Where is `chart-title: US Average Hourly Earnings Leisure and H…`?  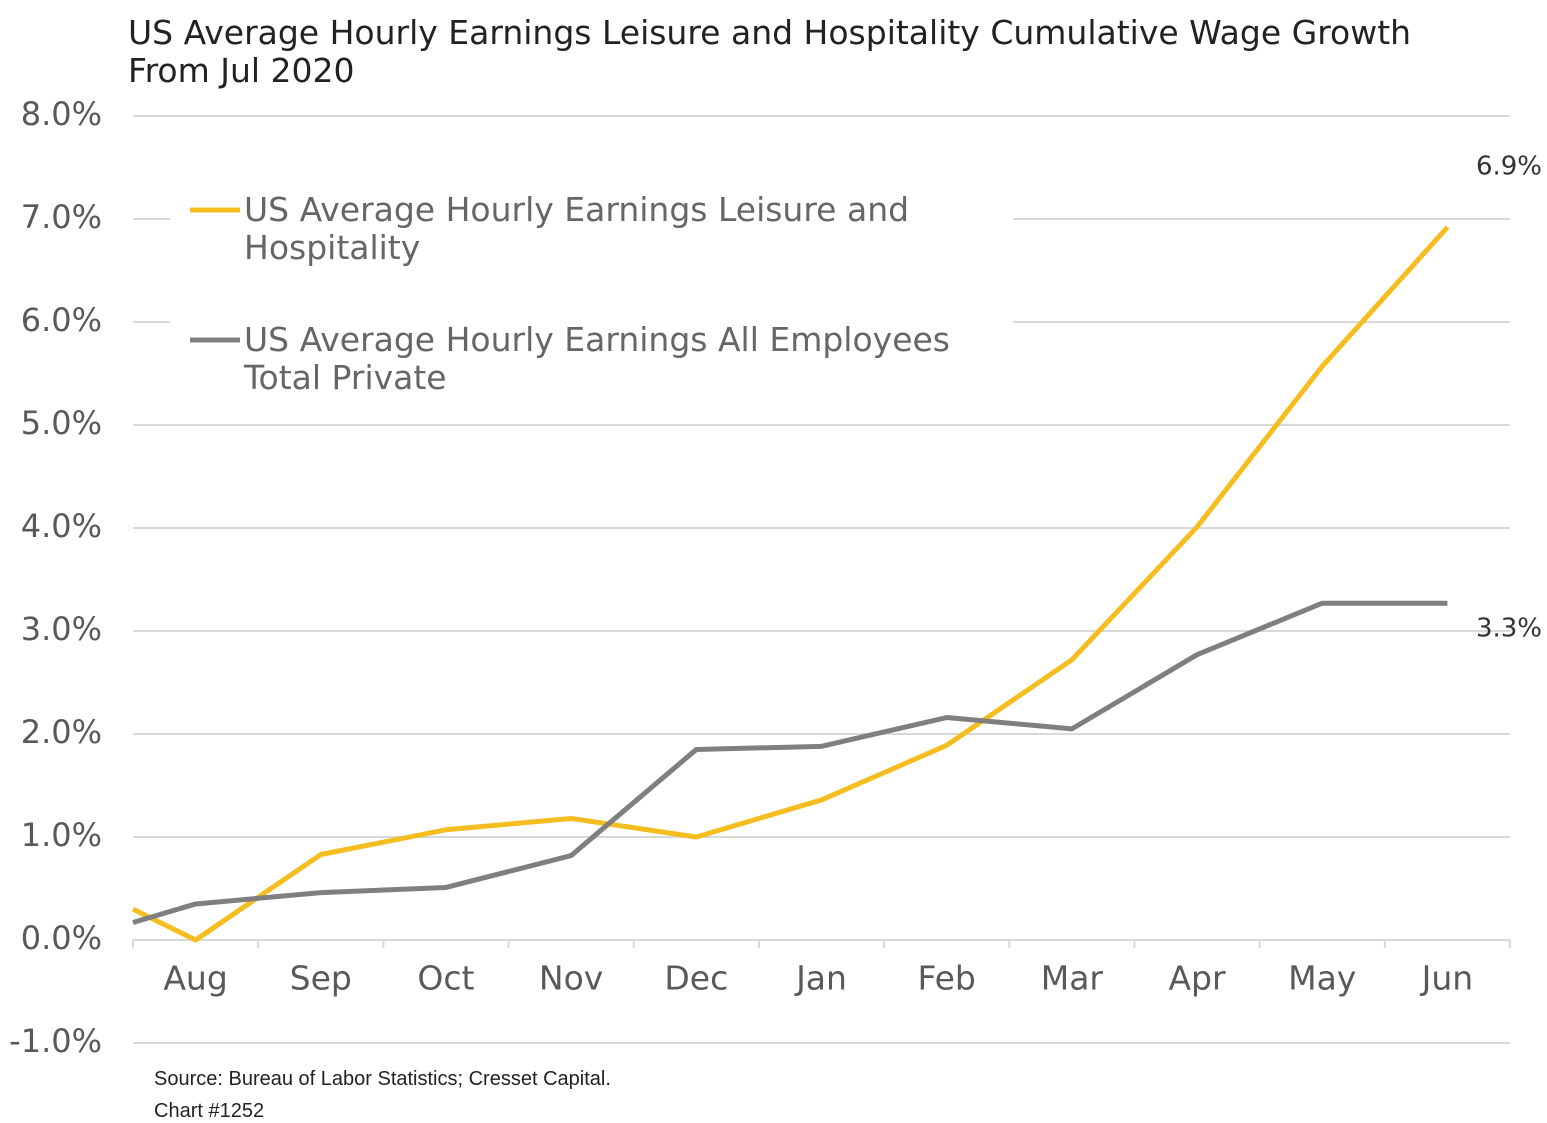
chart-title: US Average Hourly Earnings Leisure and H… is located at coordinates (770, 51).